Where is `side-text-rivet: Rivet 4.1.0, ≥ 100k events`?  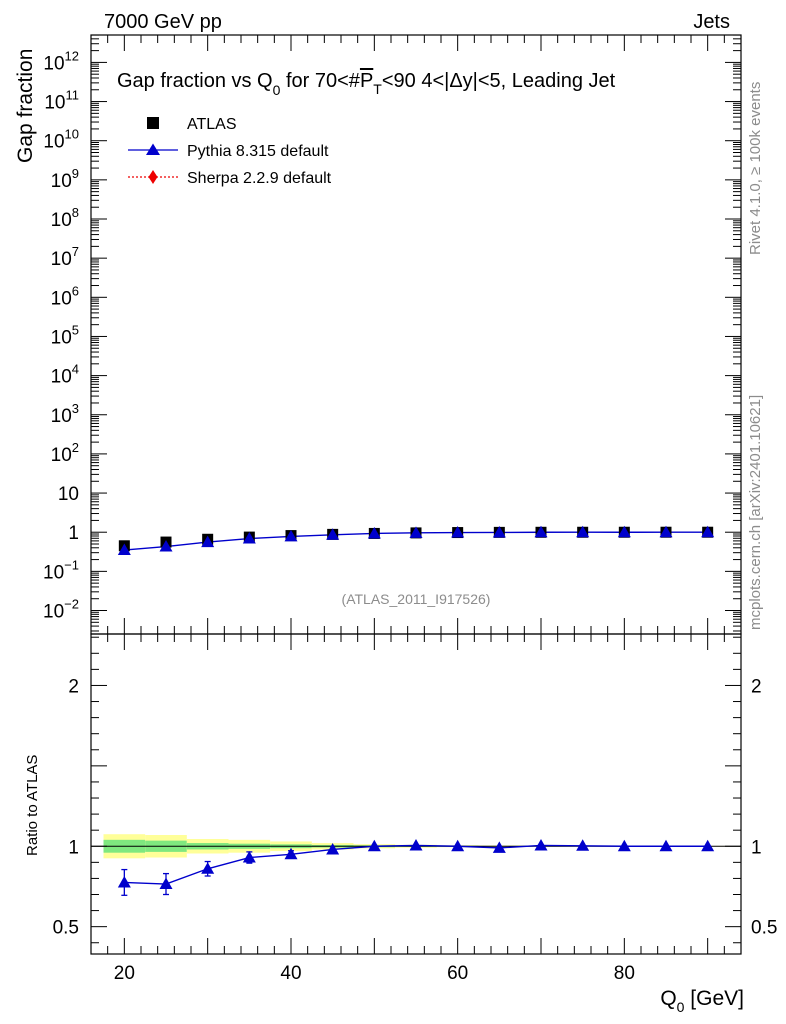
side-text-rivet: Rivet 4.1.0, ≥ 100k events is located at coordinates (755, 168).